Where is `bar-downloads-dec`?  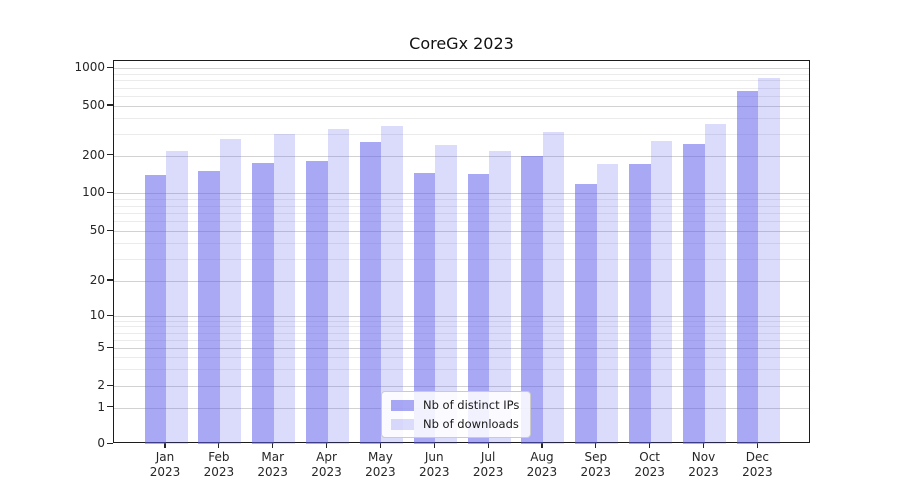 bar-downloads-dec is located at coordinates (769, 261).